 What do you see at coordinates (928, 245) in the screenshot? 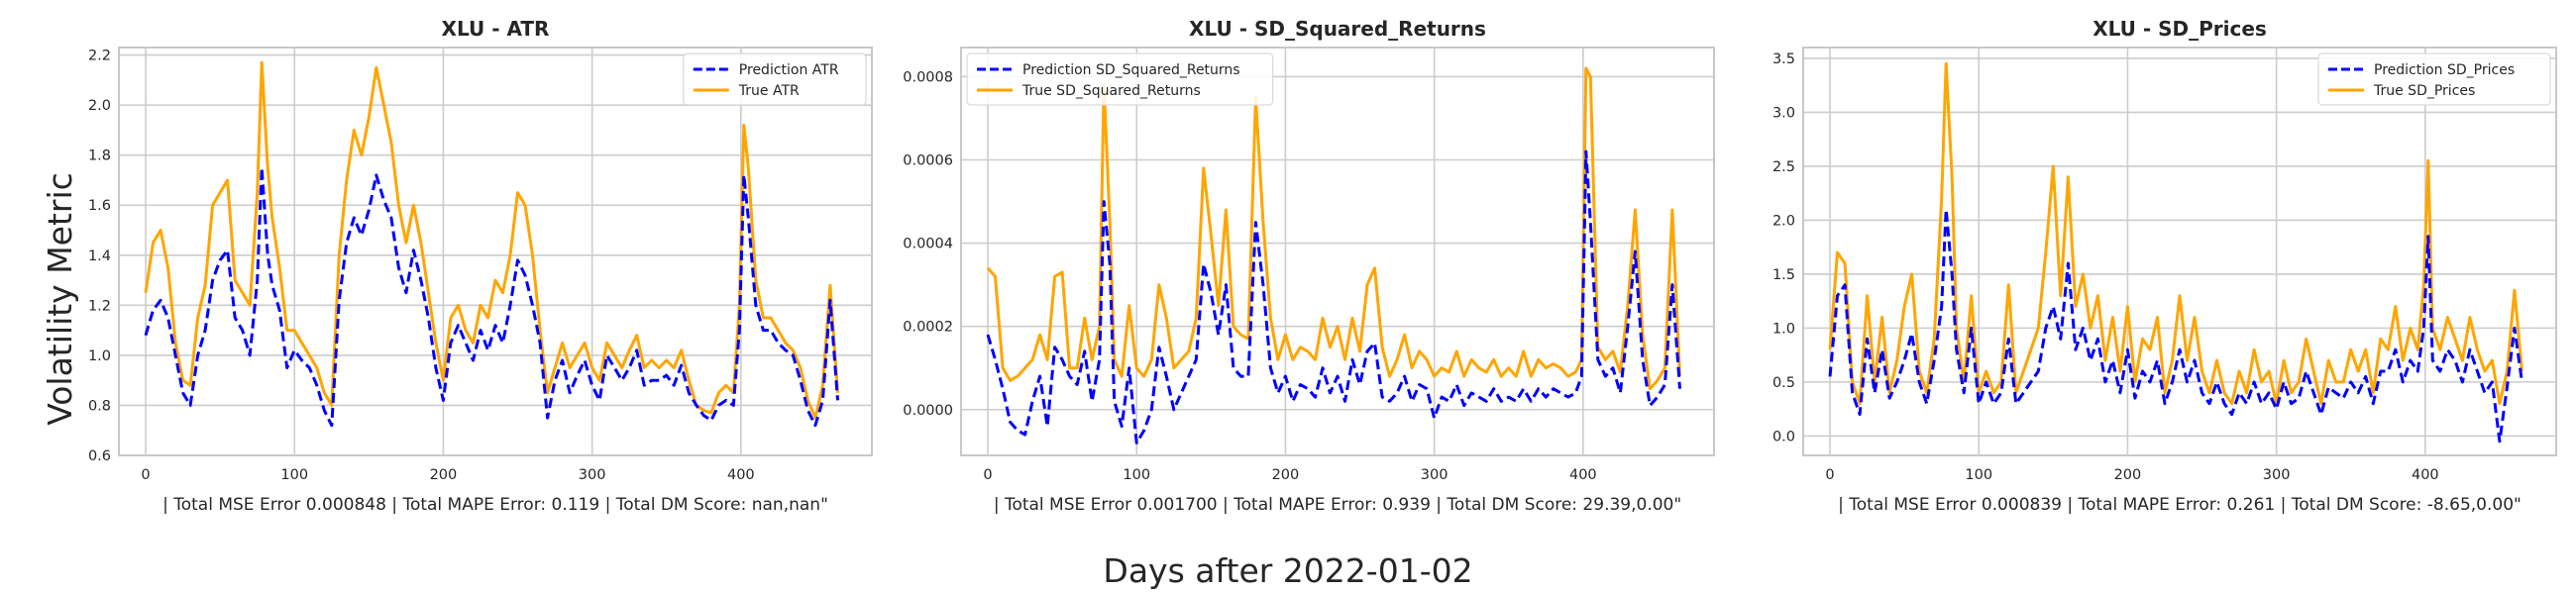
I see `y-tick-label: 0.0004` at bounding box center [928, 245].